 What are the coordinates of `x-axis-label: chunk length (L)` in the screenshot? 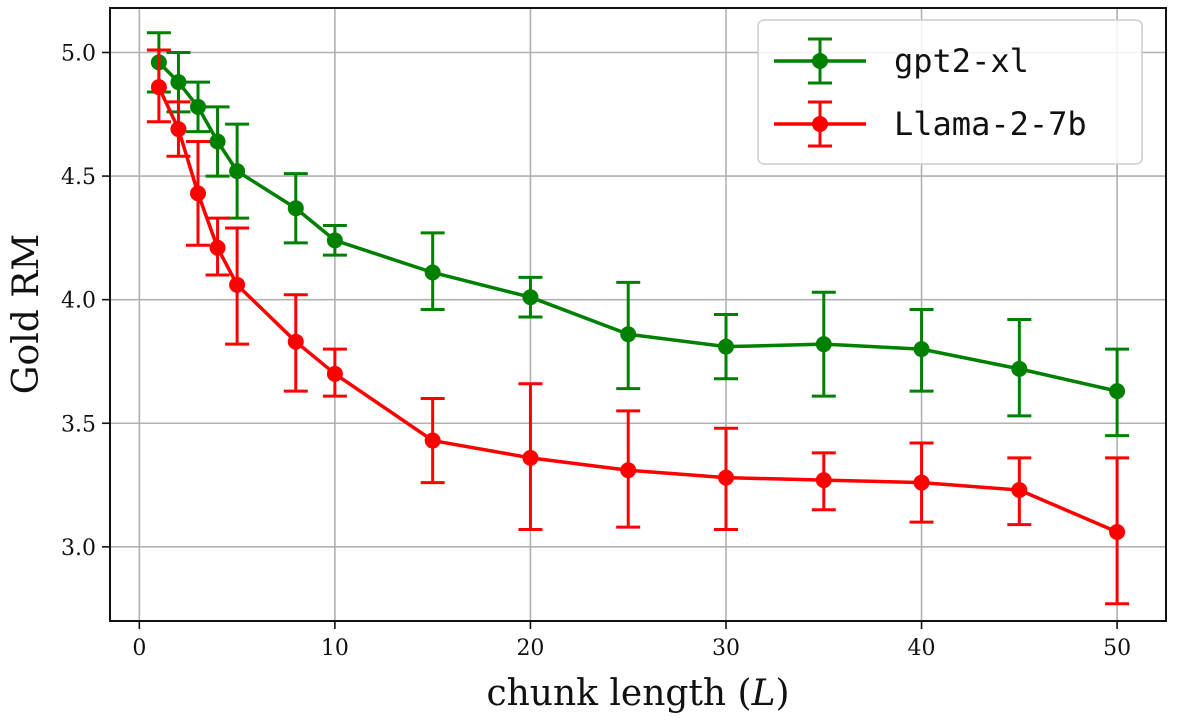 It's located at (637, 693).